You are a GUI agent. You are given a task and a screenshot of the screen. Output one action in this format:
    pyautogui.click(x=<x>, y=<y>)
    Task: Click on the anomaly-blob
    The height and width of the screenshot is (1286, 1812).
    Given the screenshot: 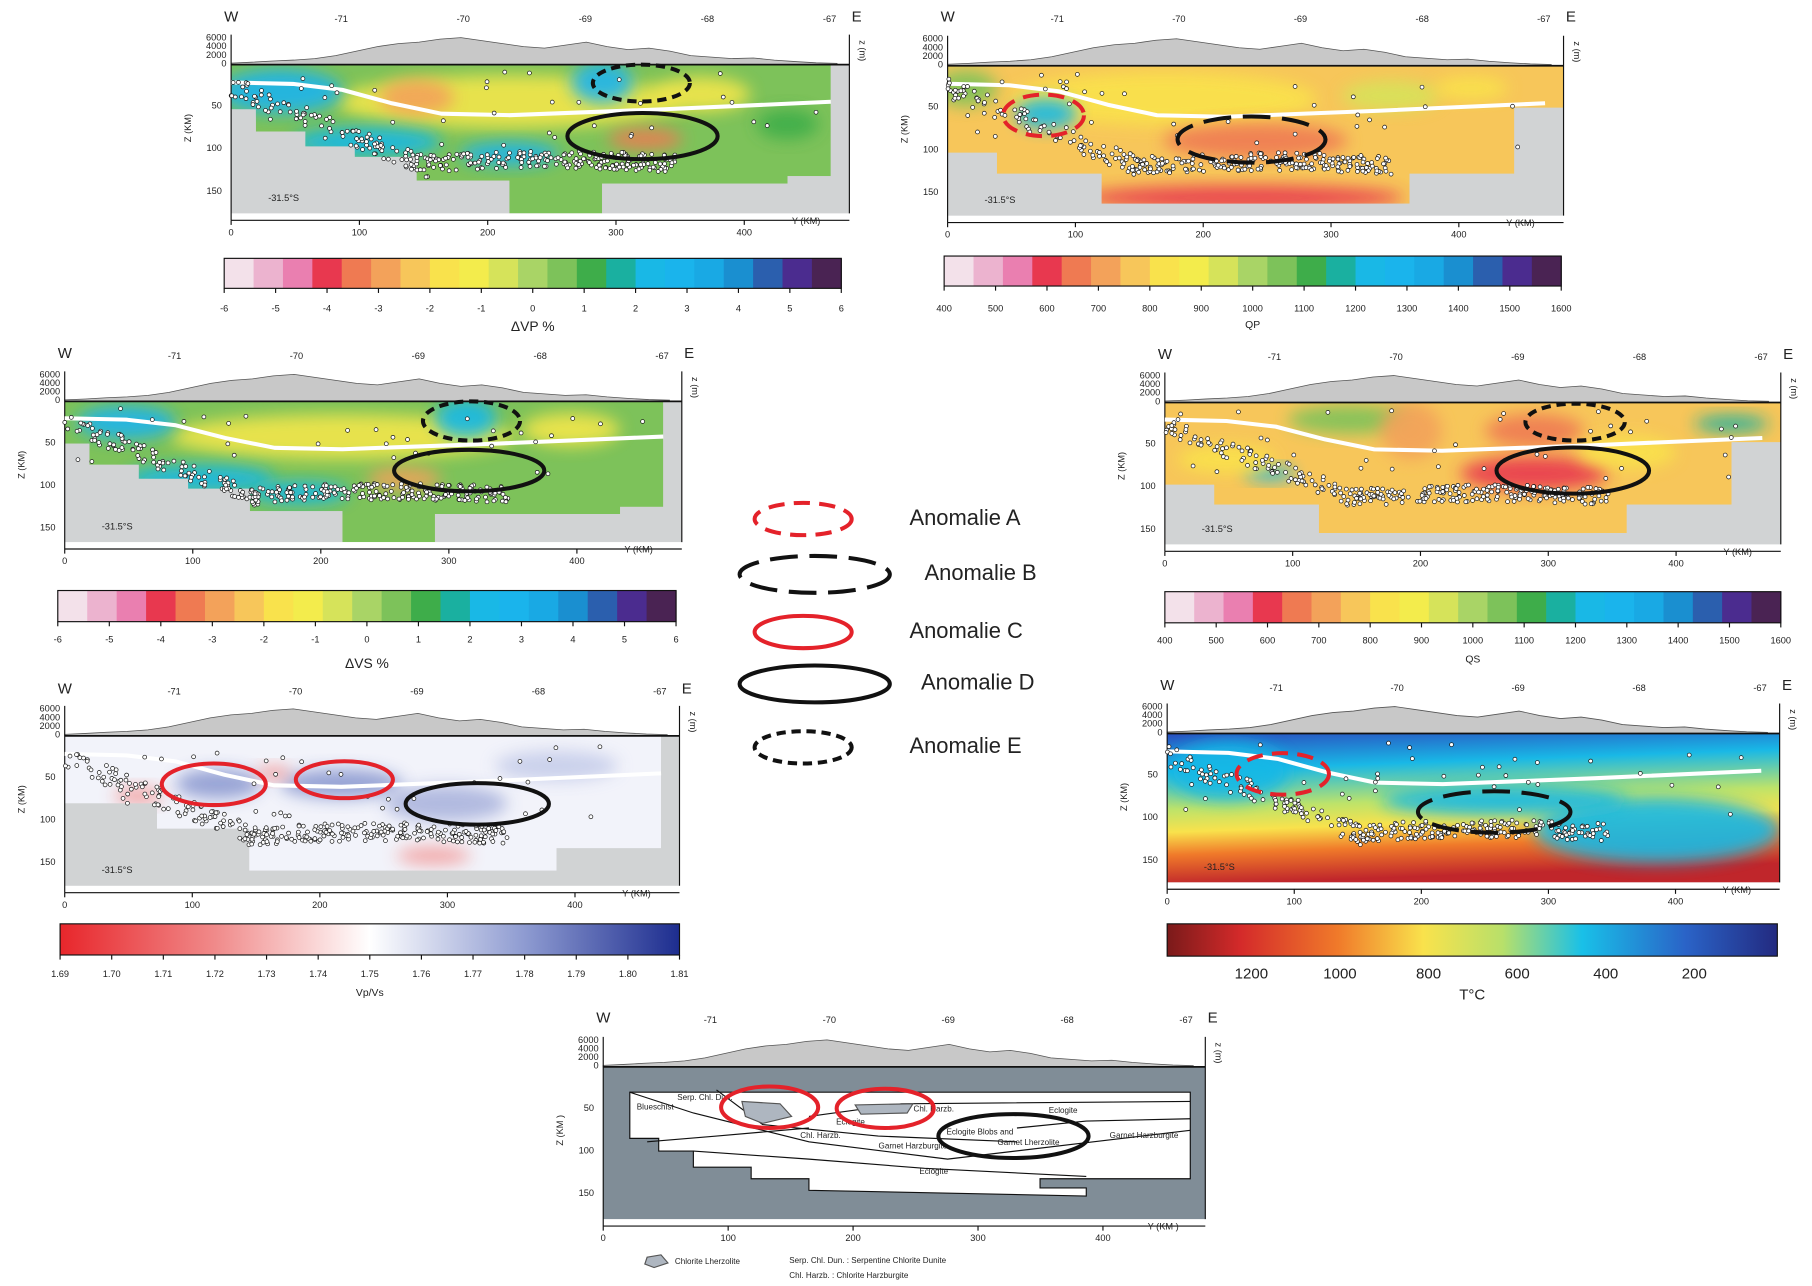 What is the action you would take?
    pyautogui.click(x=1391, y=95)
    